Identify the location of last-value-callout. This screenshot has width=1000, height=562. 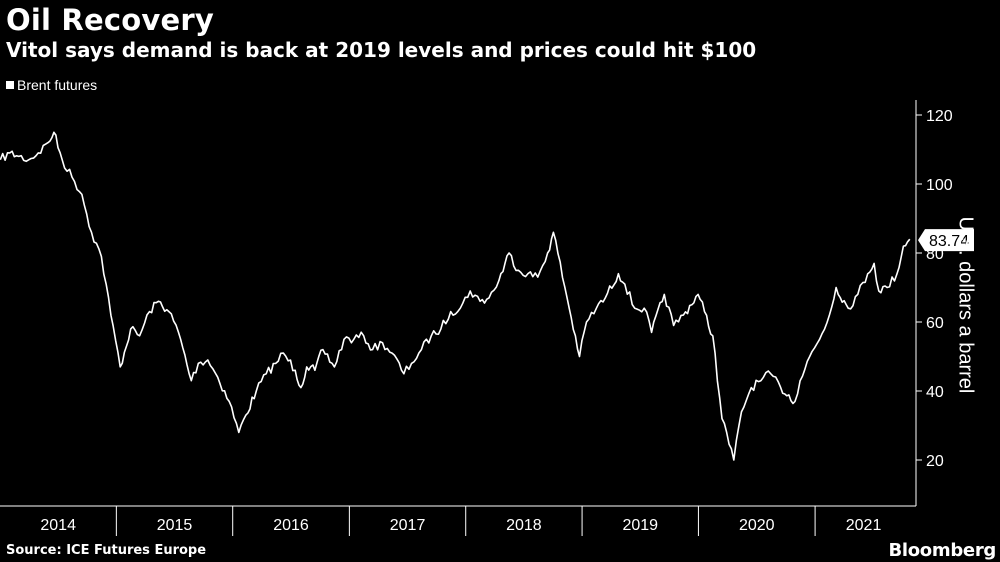
(946, 240).